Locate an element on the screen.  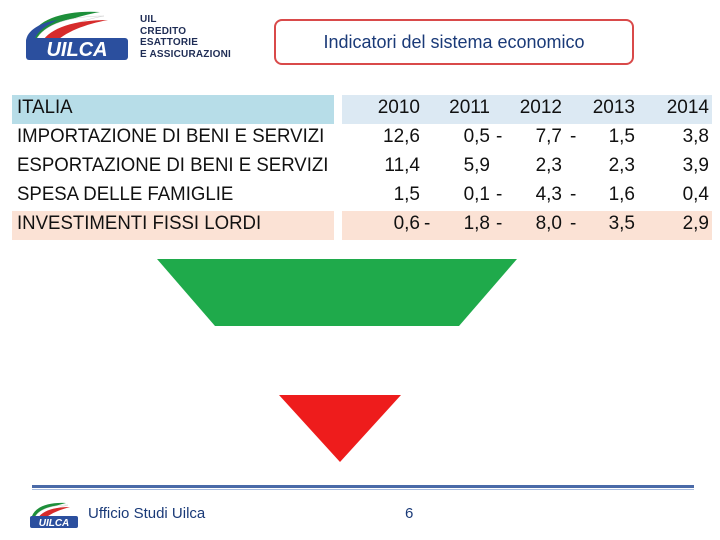
row-value: 2,9 is located at coordinates (695, 223).